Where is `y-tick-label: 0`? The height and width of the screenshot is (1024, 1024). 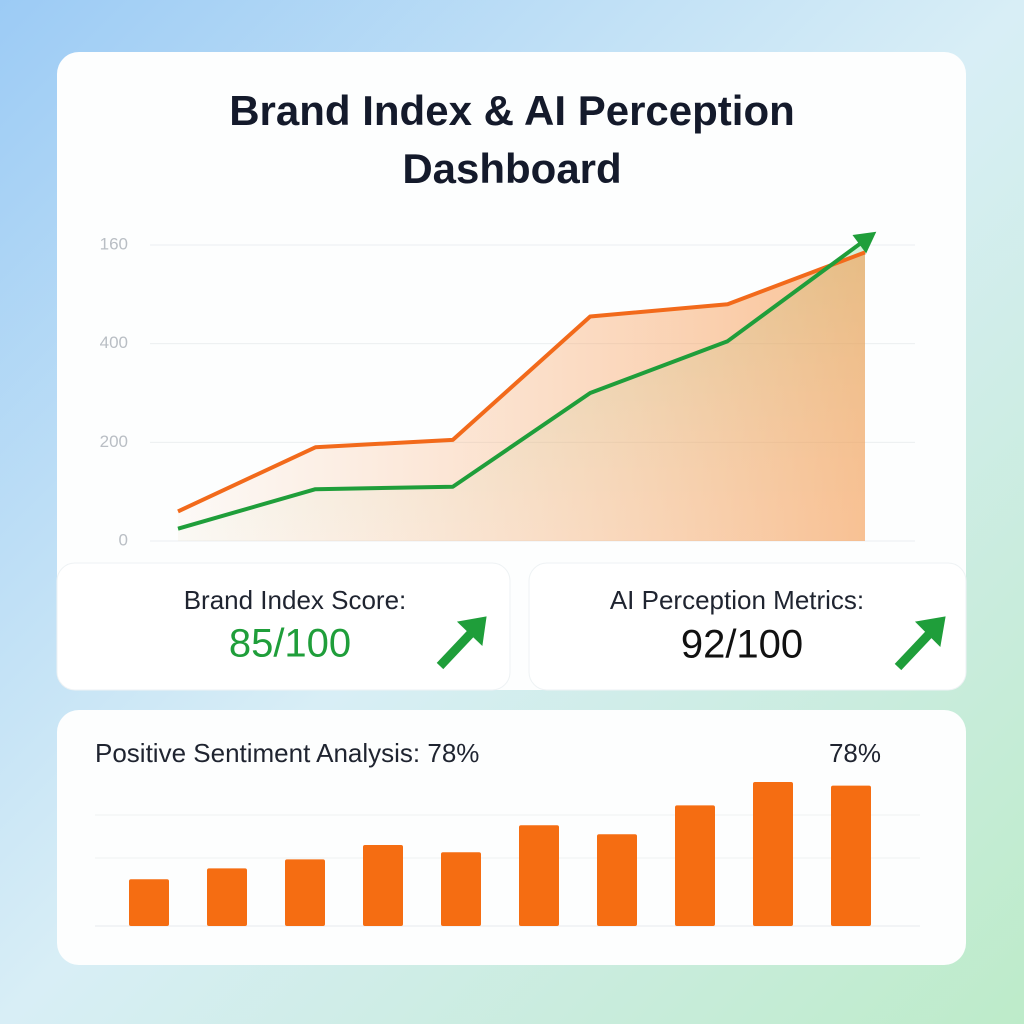 y-tick-label: 0 is located at coordinates (123, 539).